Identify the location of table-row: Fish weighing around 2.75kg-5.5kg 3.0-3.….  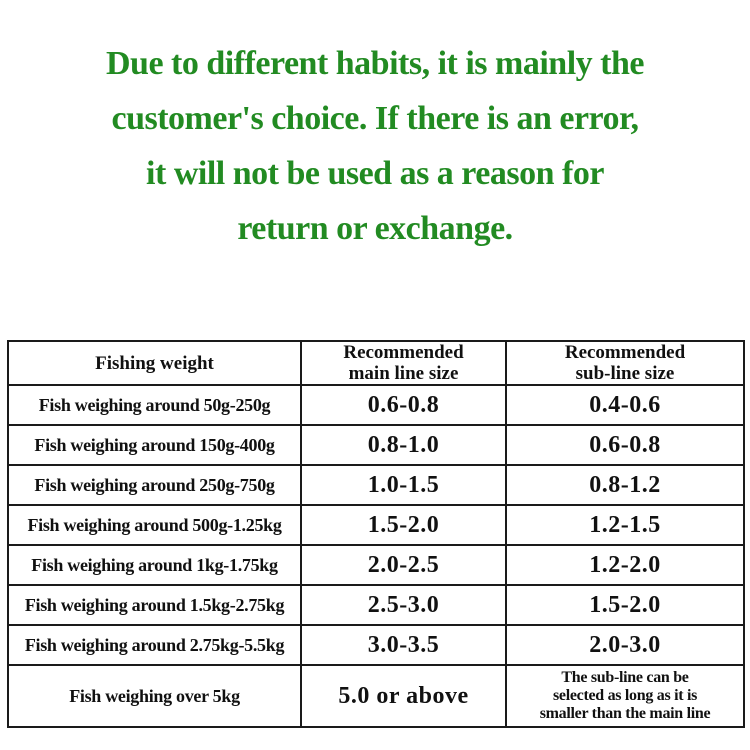
(376, 645).